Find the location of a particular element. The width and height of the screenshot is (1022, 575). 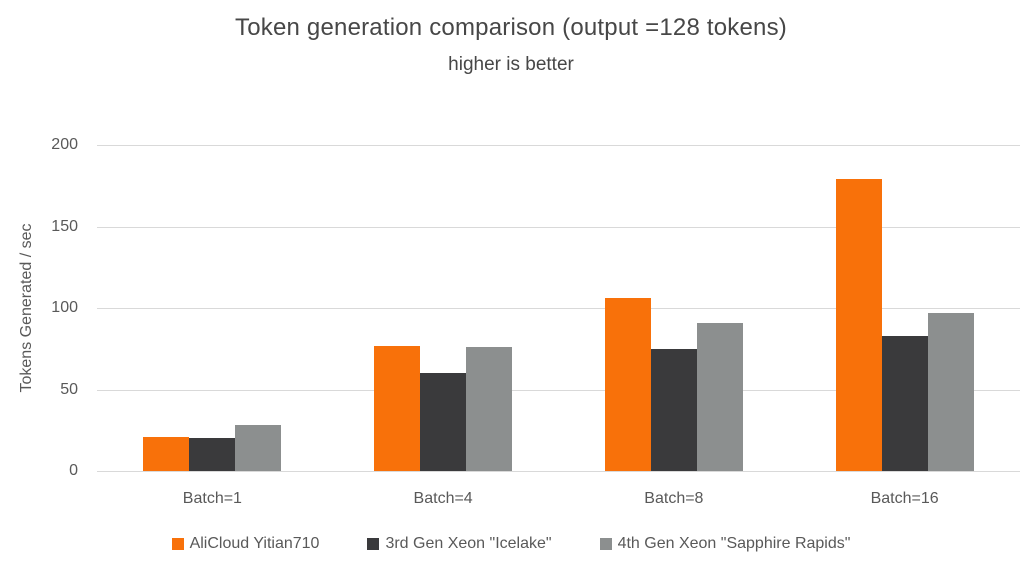

legend-item-2: 4th Gen Xeon "Sapphire Rapids" is located at coordinates (725, 544).